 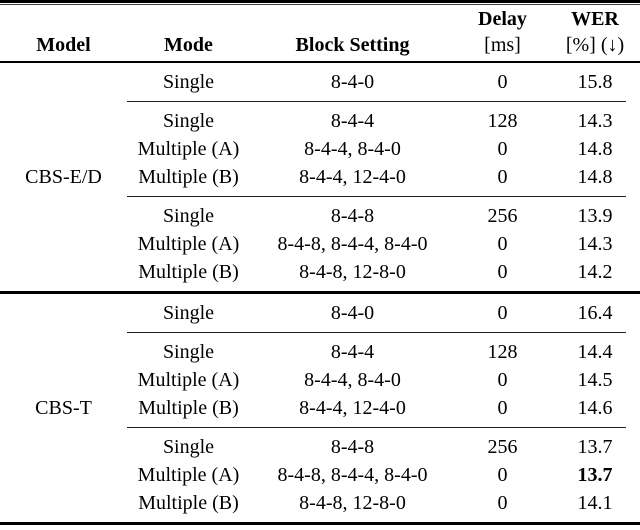 I want to click on table-row: Multiple (B) 8-4-4, 12-4-0 0 14.8, so click(x=383, y=177).